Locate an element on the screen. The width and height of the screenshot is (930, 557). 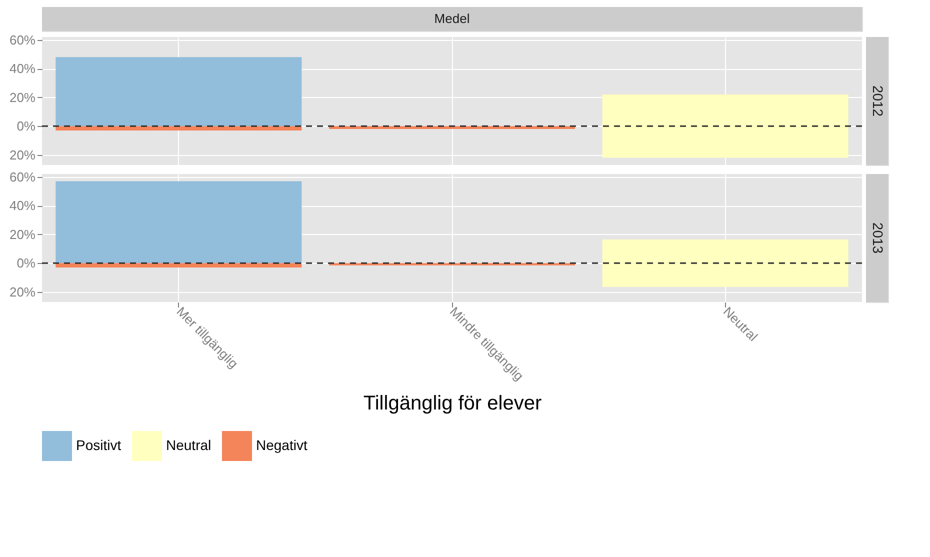
text: 2013 is located at coordinates (878, 238).